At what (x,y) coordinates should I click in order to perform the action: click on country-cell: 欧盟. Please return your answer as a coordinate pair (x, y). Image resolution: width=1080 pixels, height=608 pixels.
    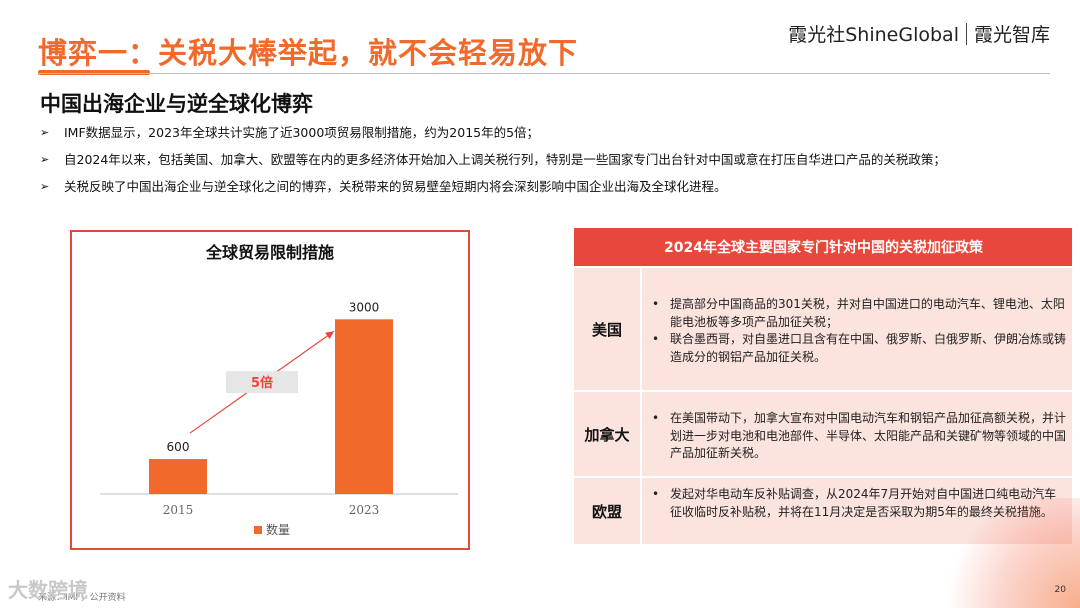
    Looking at the image, I should click on (608, 511).